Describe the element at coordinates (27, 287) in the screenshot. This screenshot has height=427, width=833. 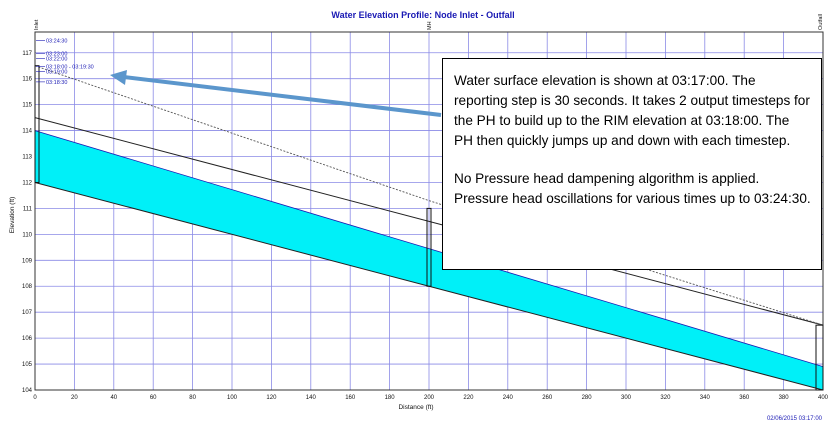
I see `y-tick-label: 108` at that location.